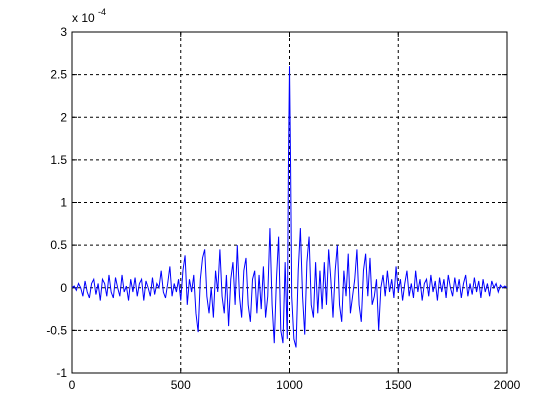 This screenshot has height=420, width=560. Describe the element at coordinates (61, 373) in the screenshot. I see `y-tick-label: -1` at that location.